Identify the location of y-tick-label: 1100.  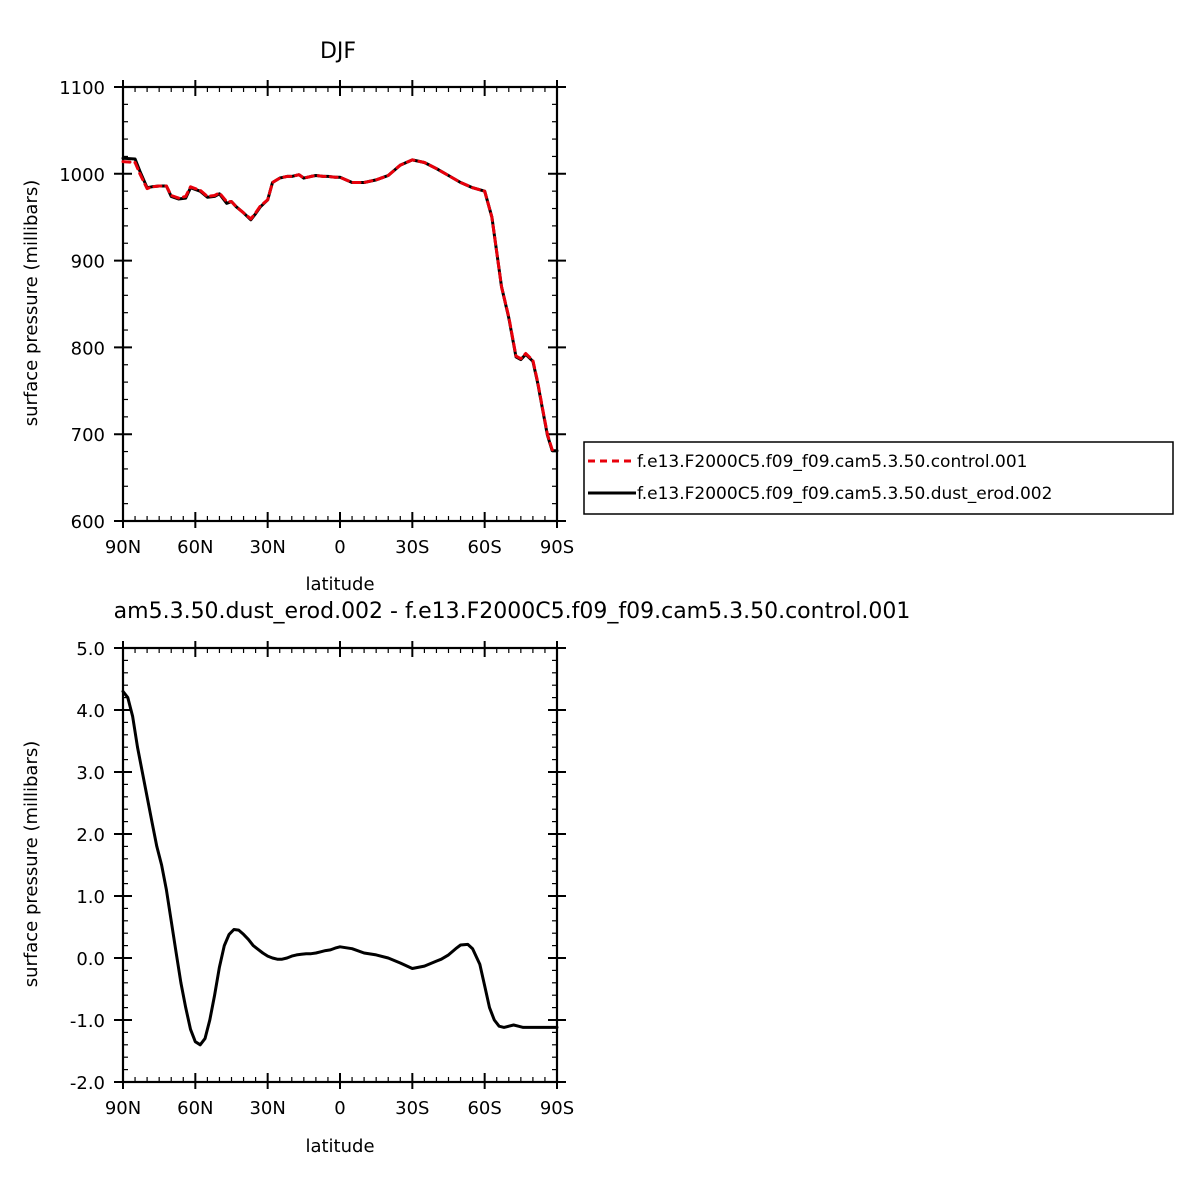
(82, 88).